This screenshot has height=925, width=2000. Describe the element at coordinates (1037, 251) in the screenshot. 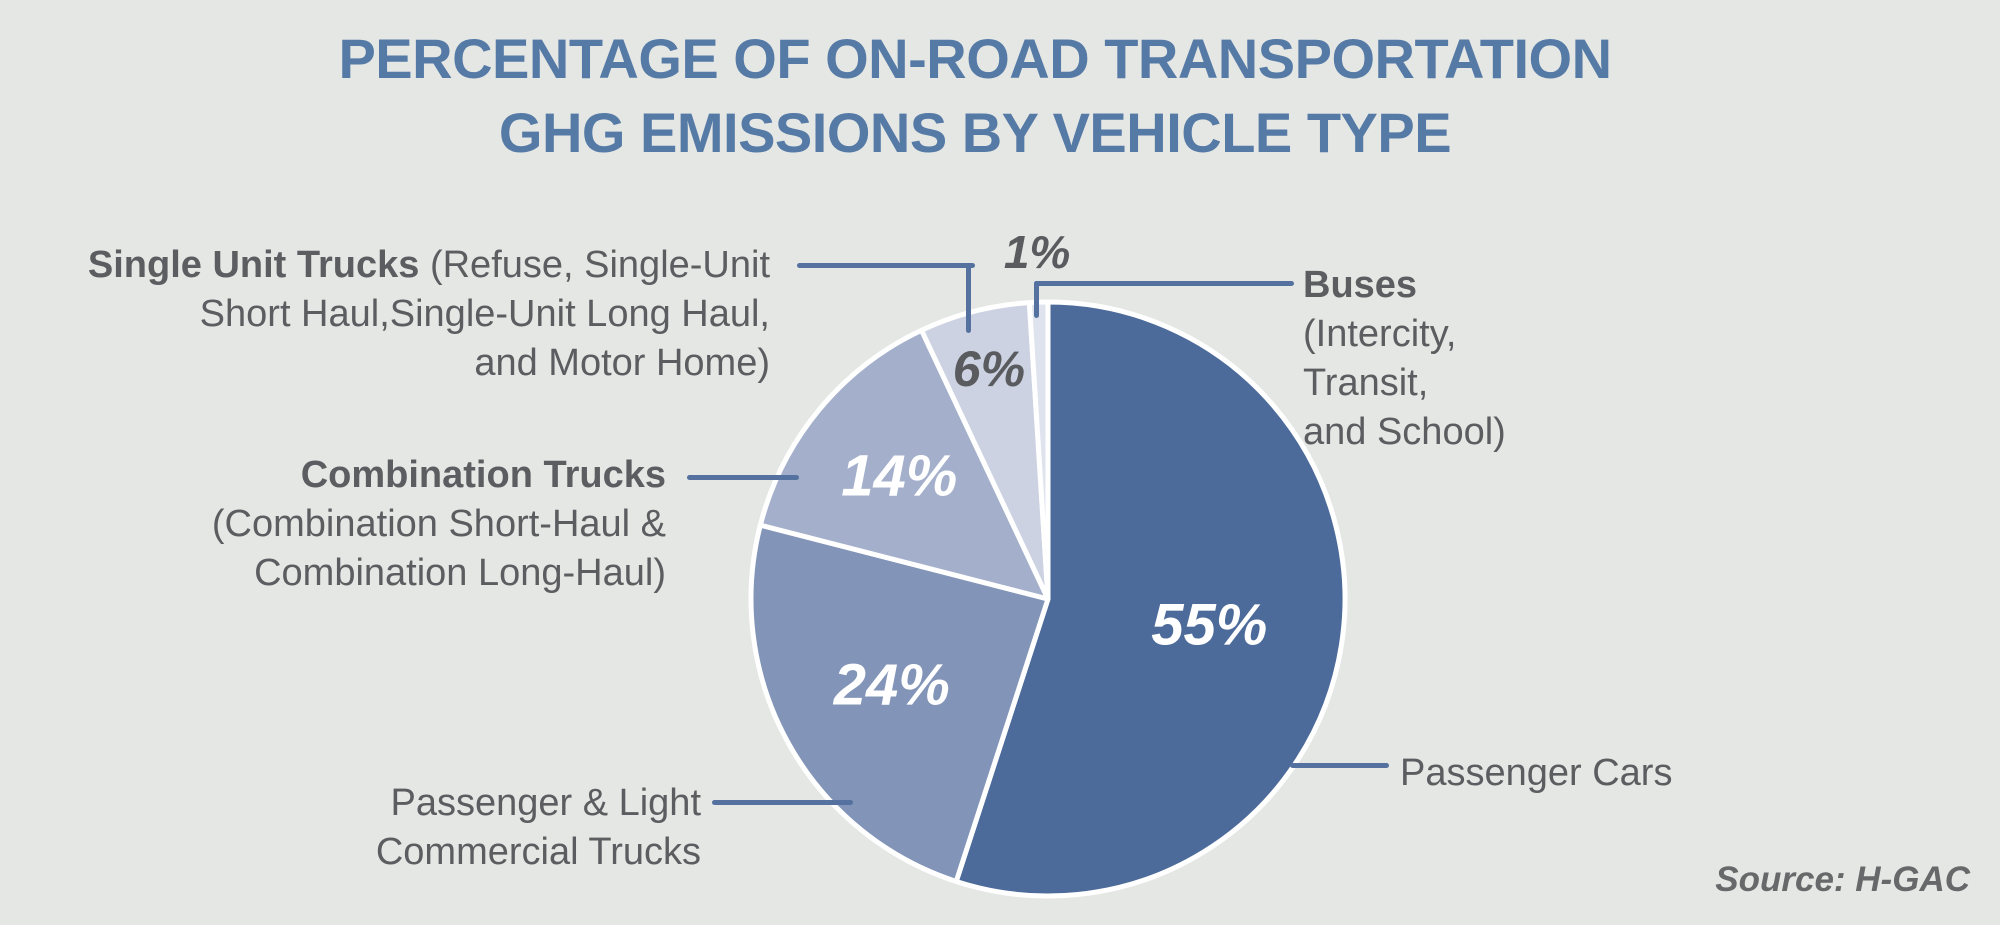

I see `slice-pct-label-1%: 1%` at that location.